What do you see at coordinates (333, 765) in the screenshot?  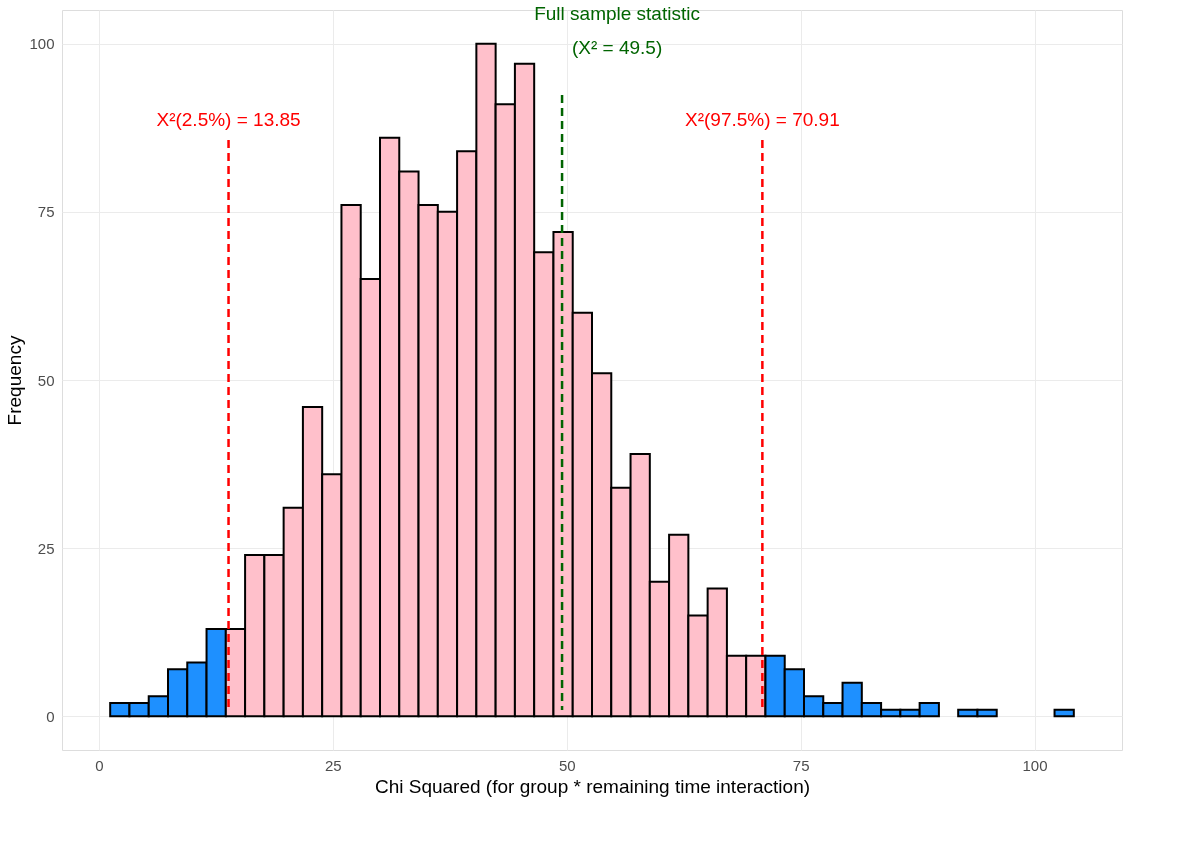 I see `x-tick-label: 25` at bounding box center [333, 765].